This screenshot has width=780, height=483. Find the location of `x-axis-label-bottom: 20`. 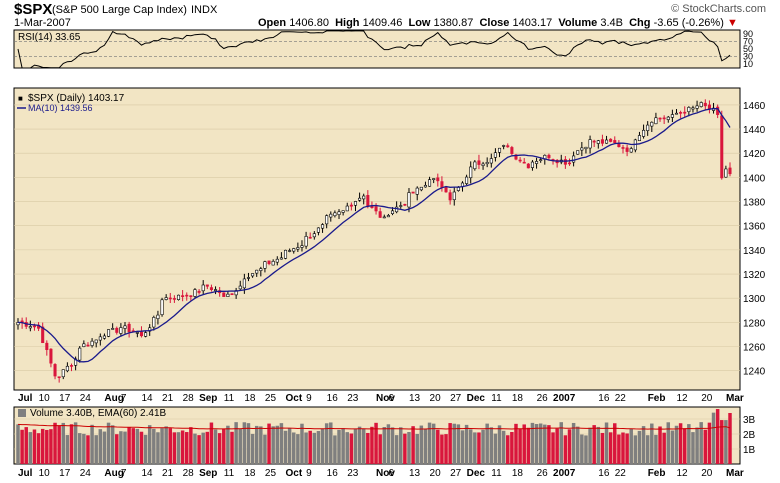

x-axis-label-bottom: 20 is located at coordinates (436, 473).